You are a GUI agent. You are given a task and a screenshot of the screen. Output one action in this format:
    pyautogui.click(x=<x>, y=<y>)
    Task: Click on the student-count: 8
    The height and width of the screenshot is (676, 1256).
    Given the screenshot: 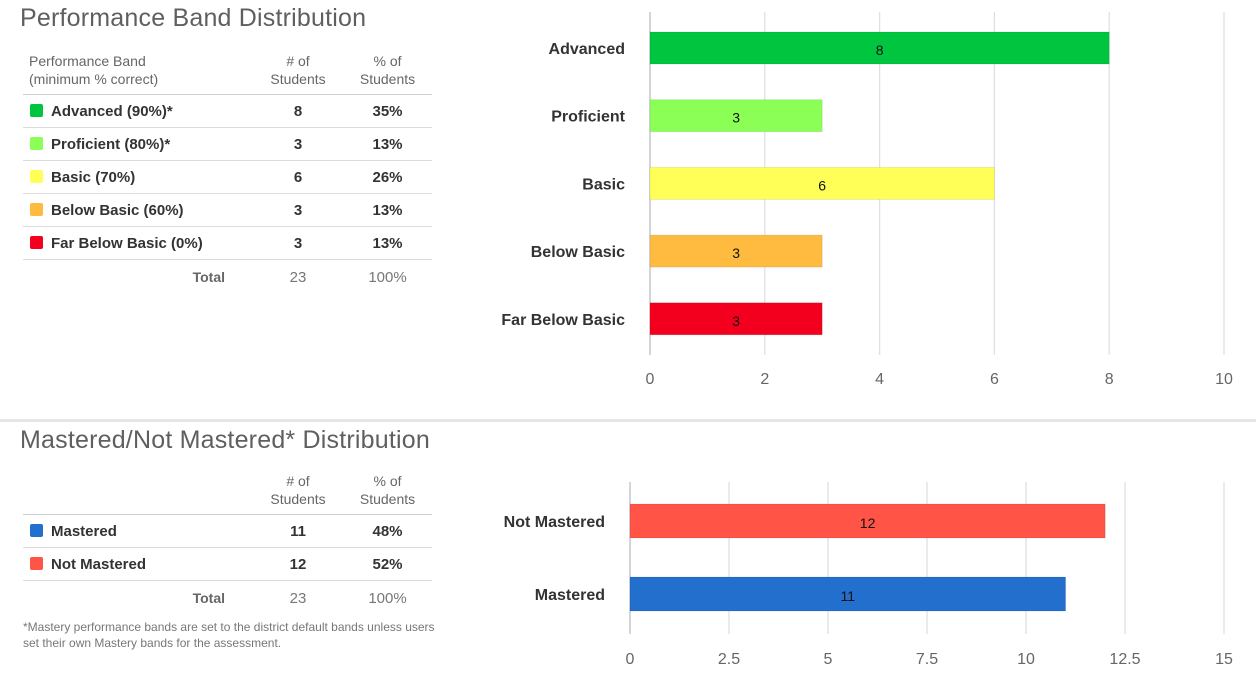 What is the action you would take?
    pyautogui.click(x=298, y=111)
    